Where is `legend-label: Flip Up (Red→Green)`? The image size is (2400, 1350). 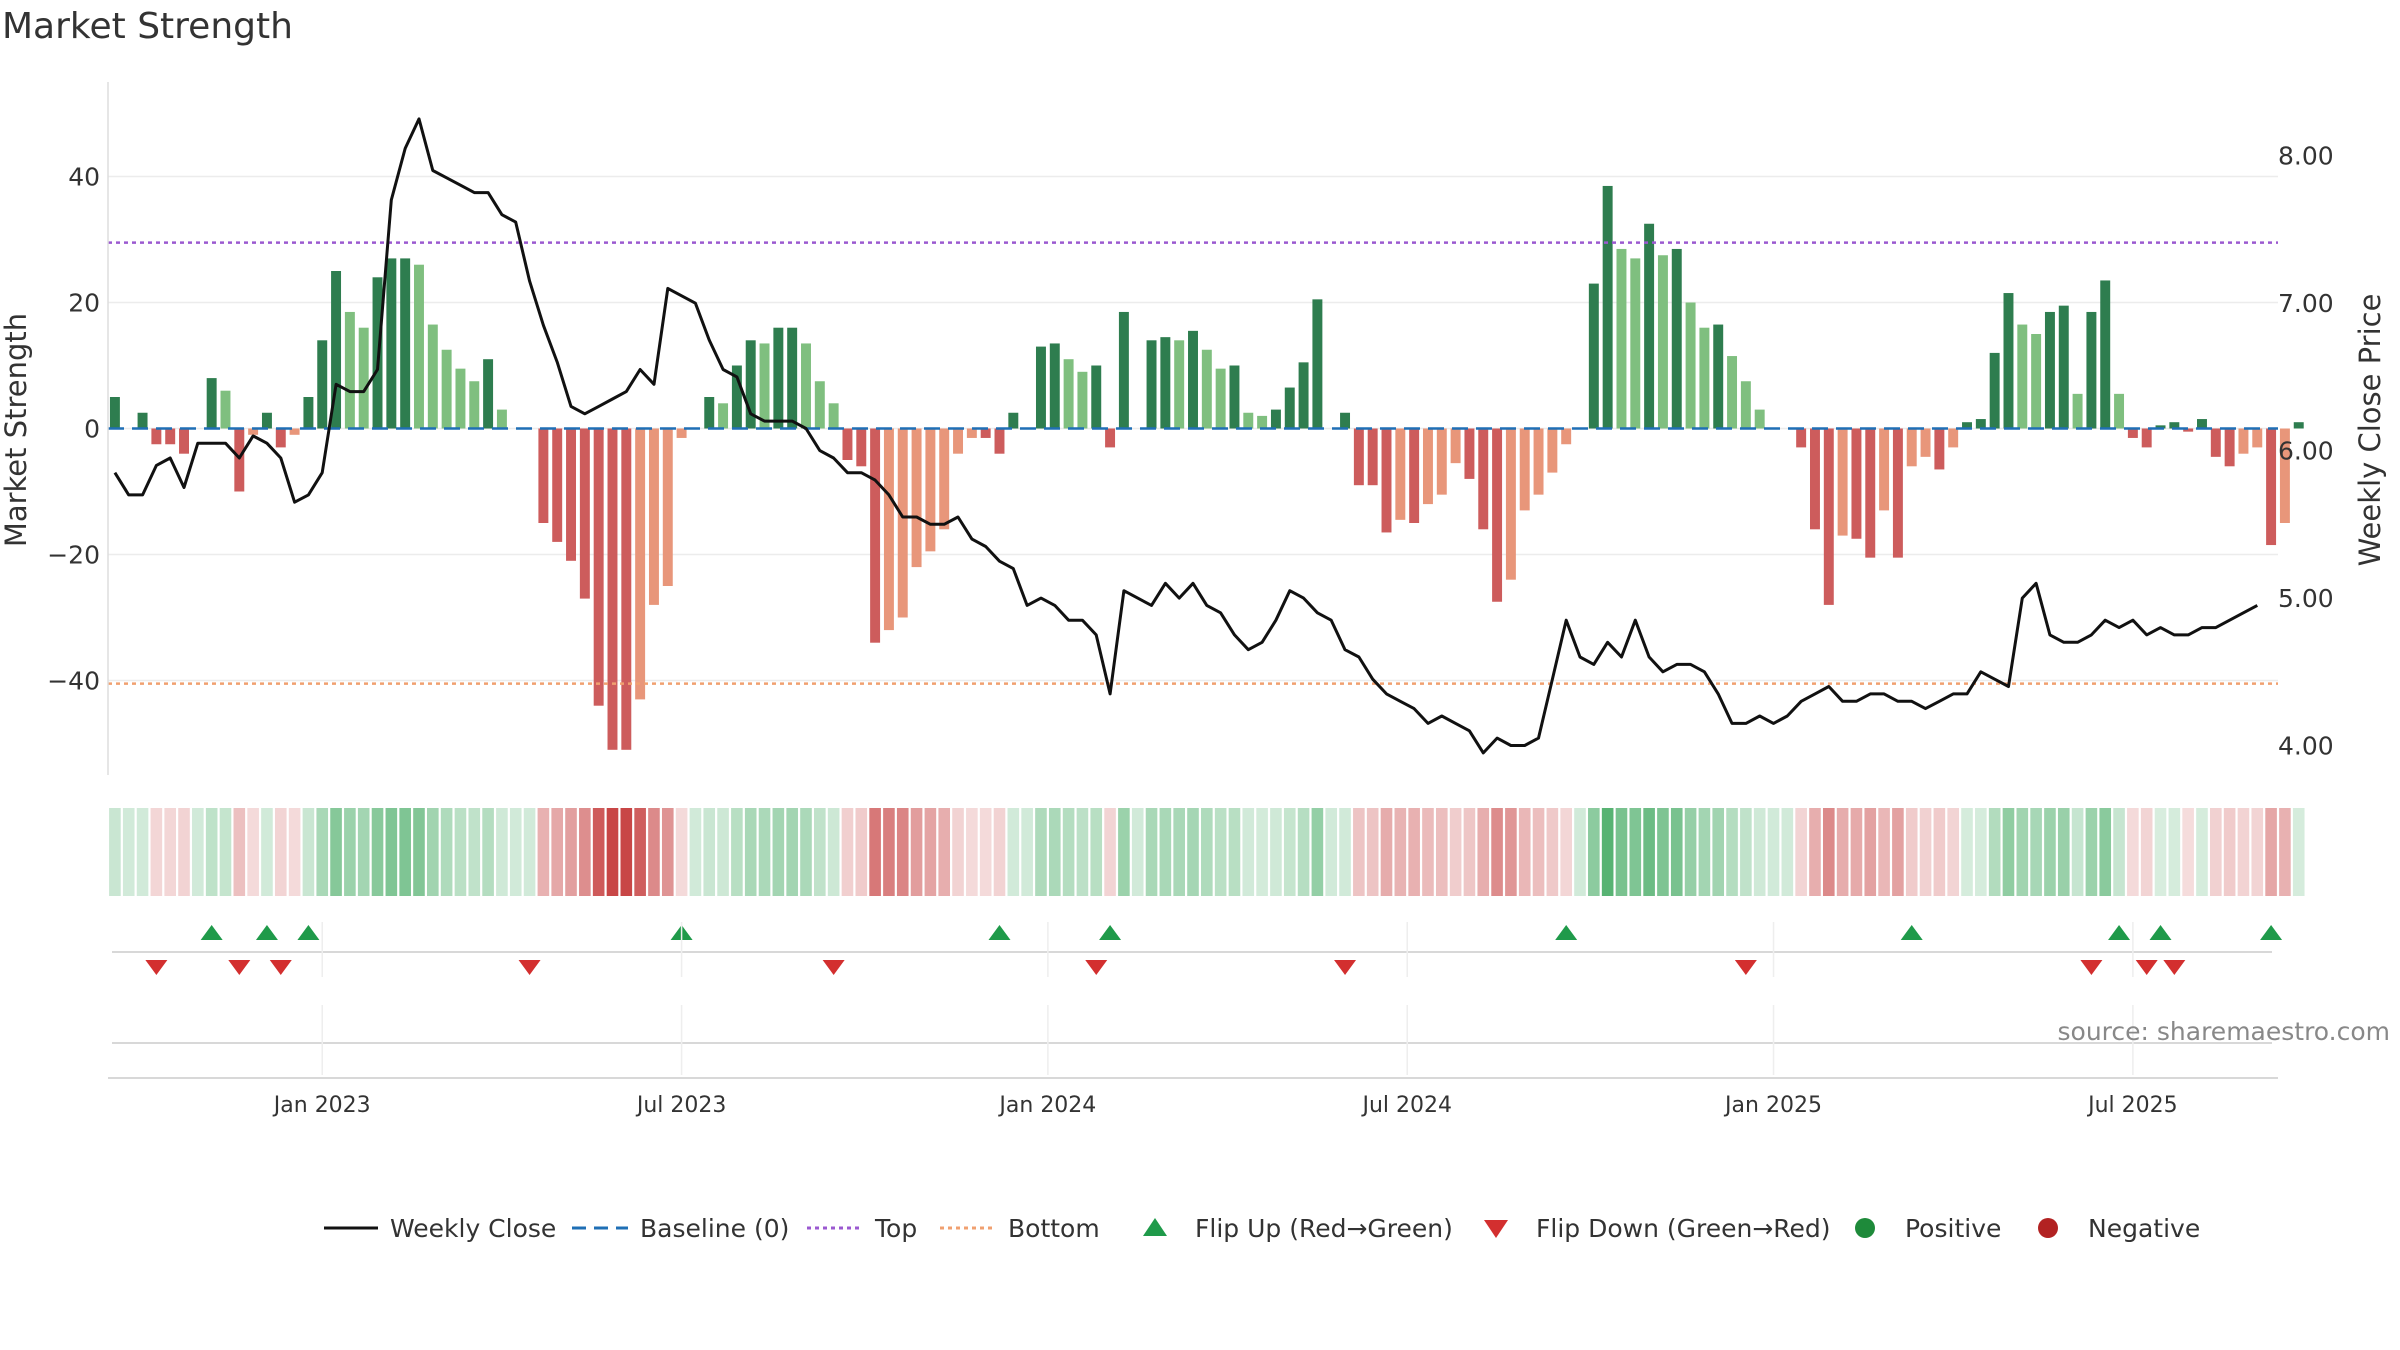
legend-label: Flip Up (Red→Green) is located at coordinates (1324, 1228).